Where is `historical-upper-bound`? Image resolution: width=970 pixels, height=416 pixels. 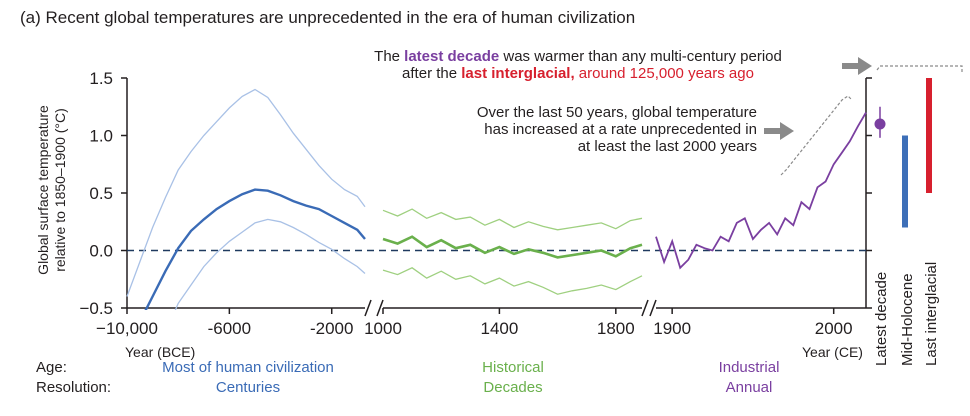
historical-upper-bound is located at coordinates (512, 219).